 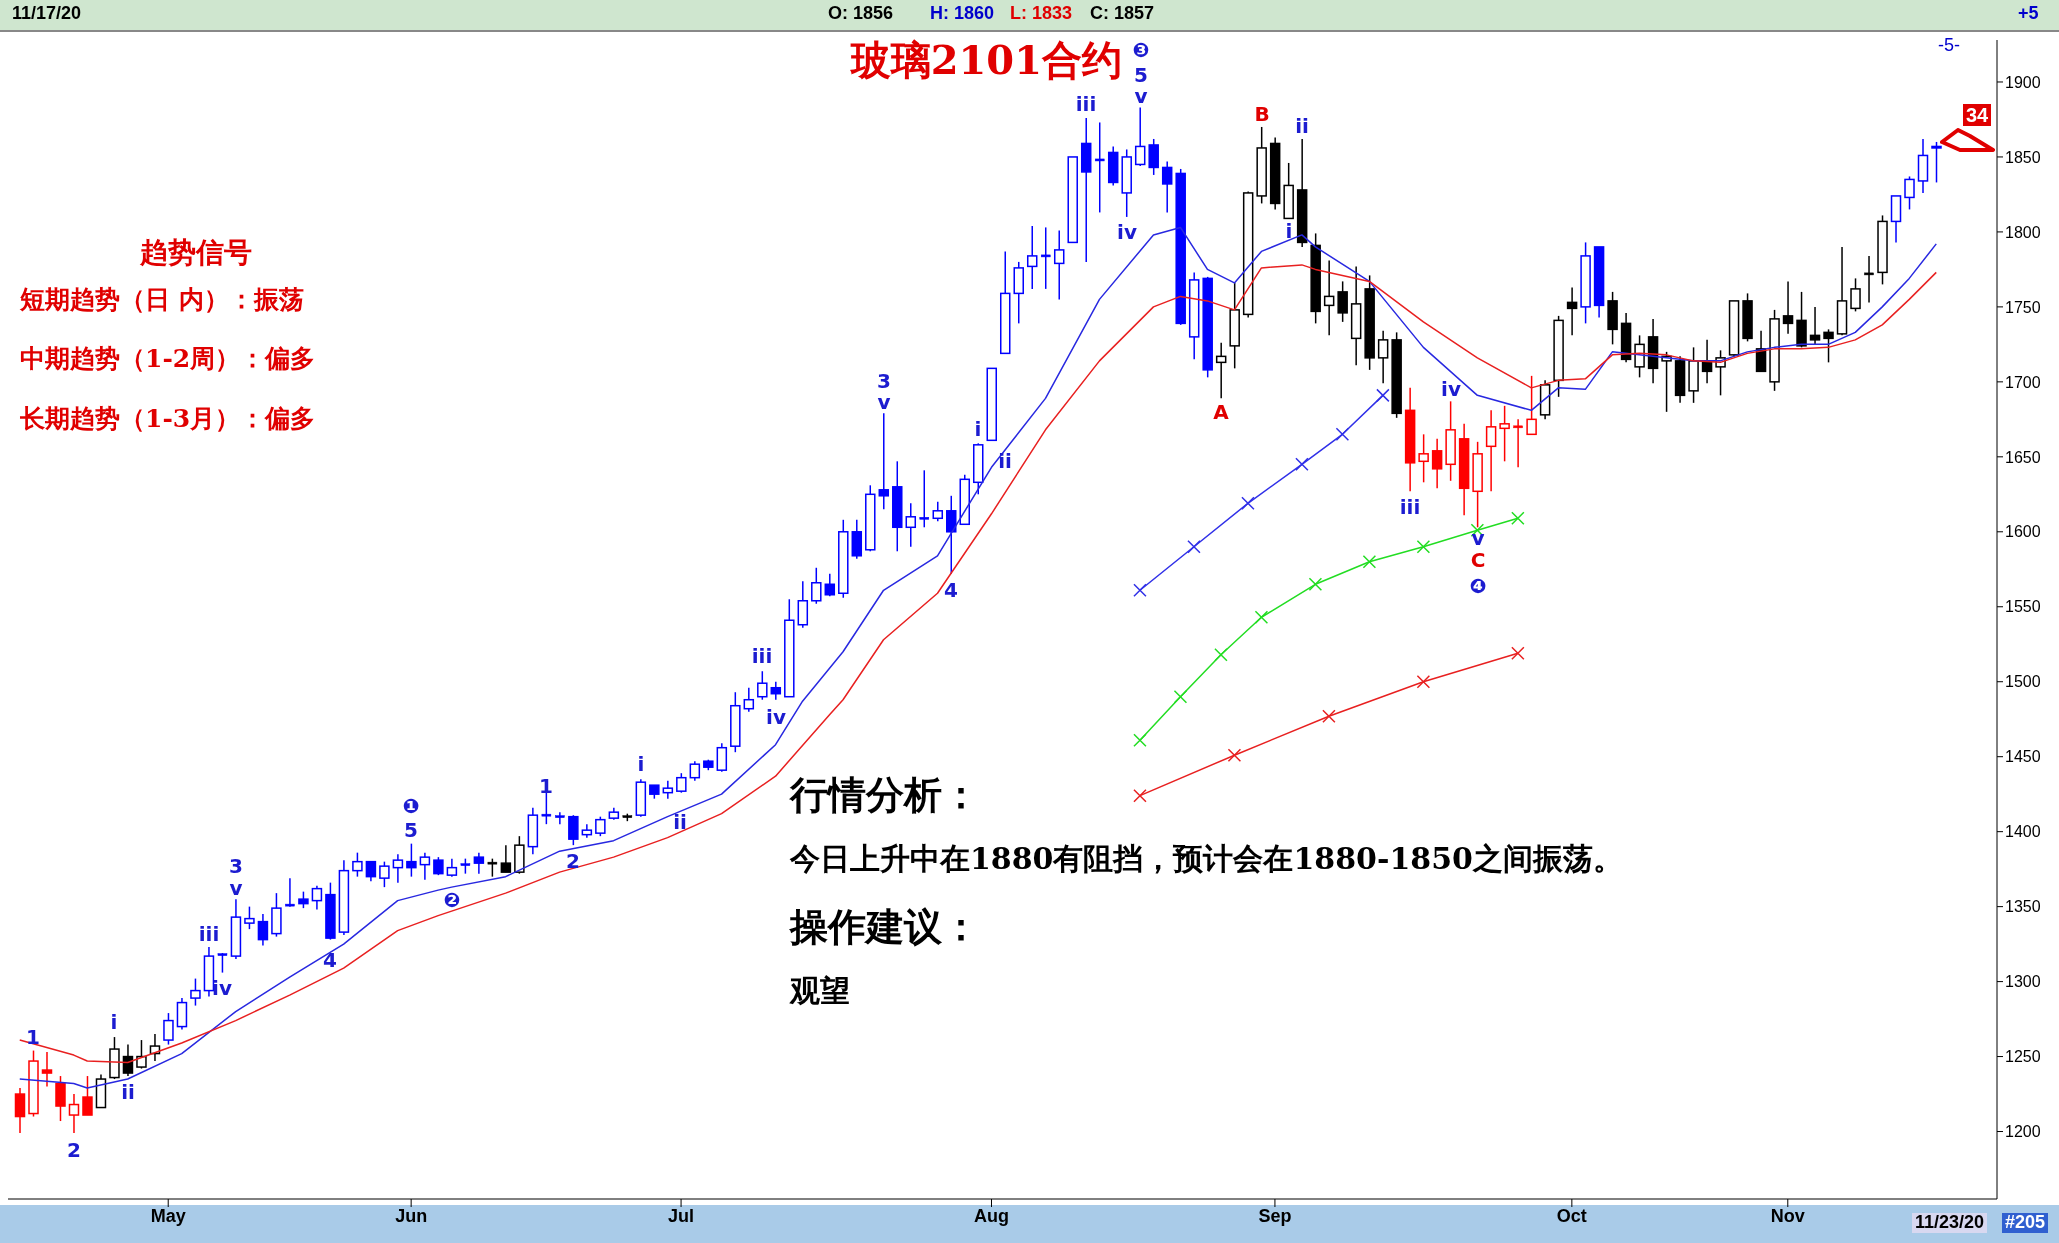 What do you see at coordinates (1221, 412) in the screenshot?
I see `annotation: A` at bounding box center [1221, 412].